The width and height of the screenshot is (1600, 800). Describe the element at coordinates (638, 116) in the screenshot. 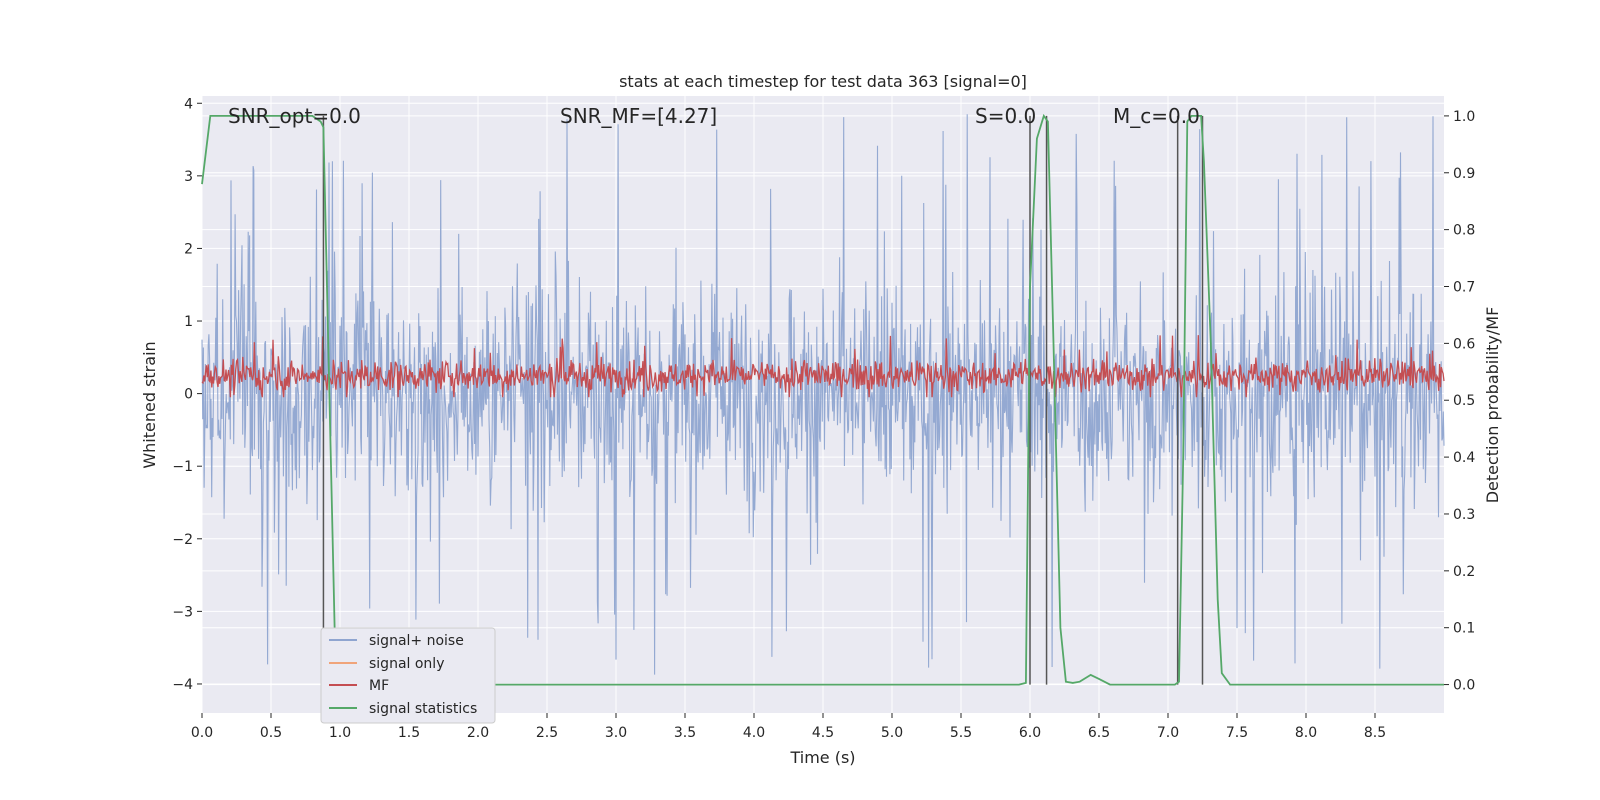

I see `annotation-snr-mf: SNR_MF=[4.27]` at that location.